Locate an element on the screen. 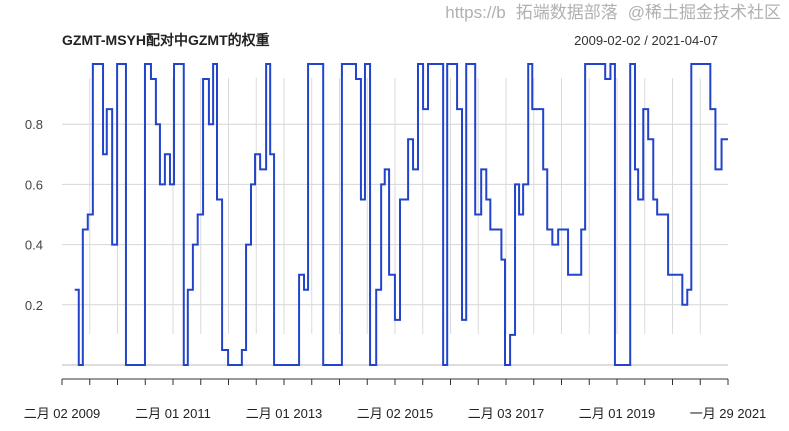 The image size is (789, 431). x-tick-label: 二月 01 2019 is located at coordinates (617, 413).